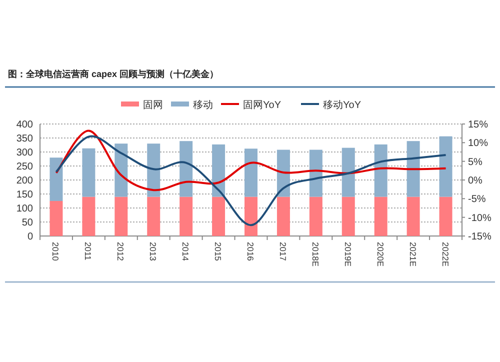  What do you see at coordinates (477, 200) in the screenshot?
I see `y2-tick-label: -5%` at bounding box center [477, 200].